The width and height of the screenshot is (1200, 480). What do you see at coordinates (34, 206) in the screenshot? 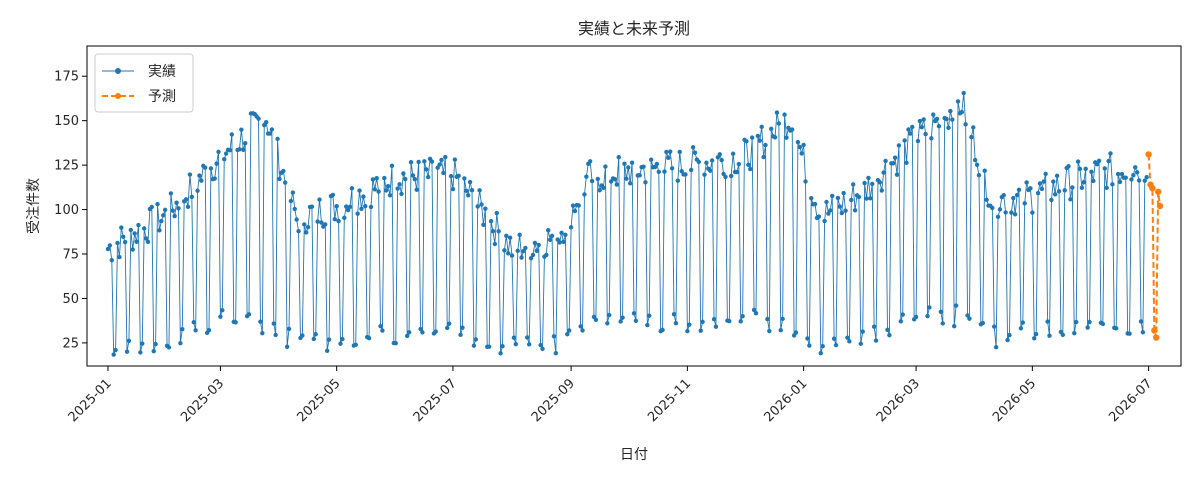
I see `y-axis-label: 受注件数` at bounding box center [34, 206].